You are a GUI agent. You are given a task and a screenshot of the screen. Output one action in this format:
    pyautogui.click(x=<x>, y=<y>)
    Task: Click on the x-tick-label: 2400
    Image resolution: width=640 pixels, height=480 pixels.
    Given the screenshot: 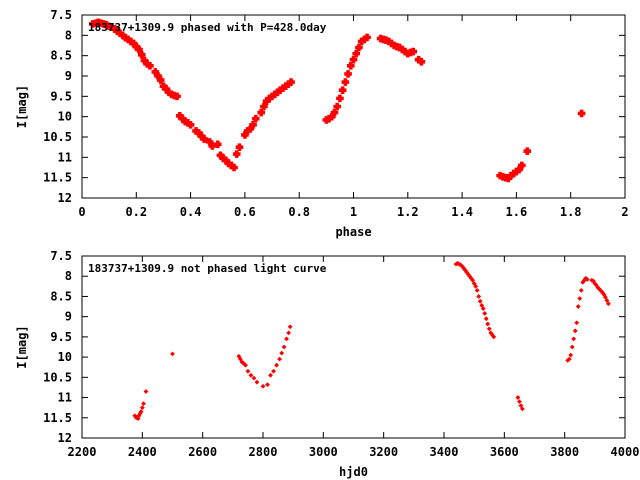 What is the action you would take?
    pyautogui.click(x=142, y=452)
    